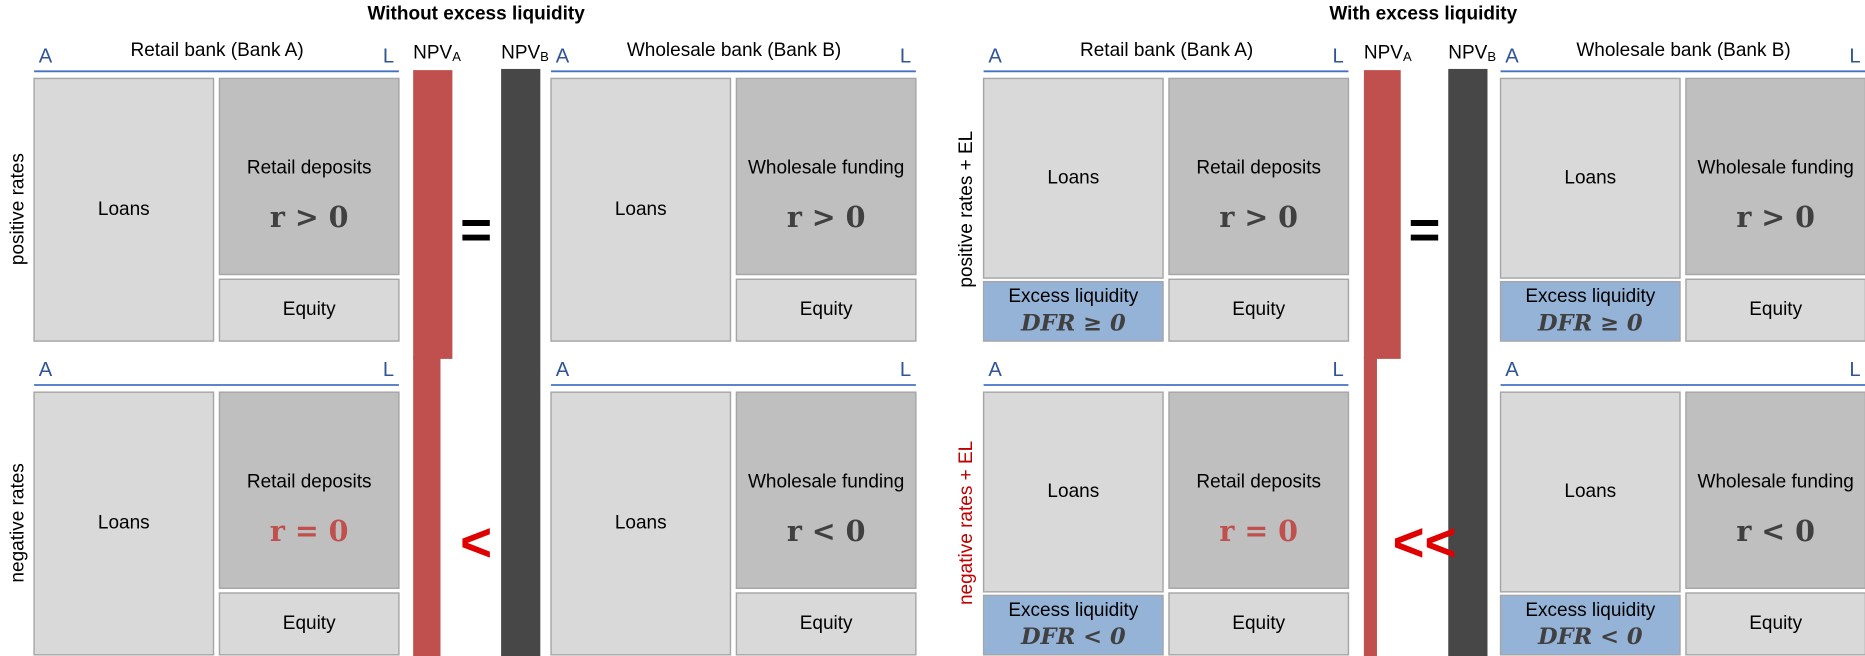 The height and width of the screenshot is (656, 1865). I want to click on row-label: negative rates + EL, so click(966, 523).